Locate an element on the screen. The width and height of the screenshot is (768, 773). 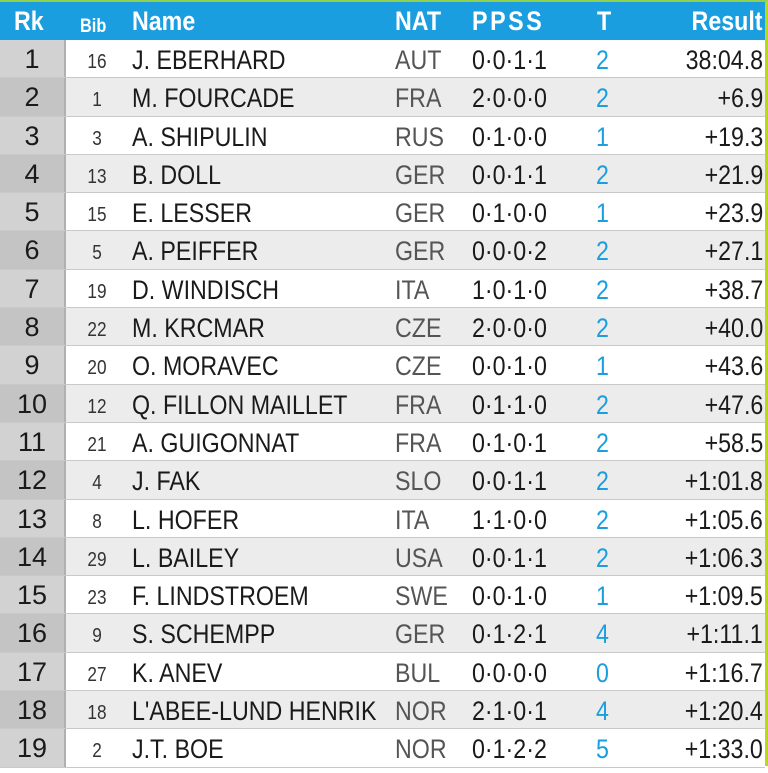
bib-cell: 1 is located at coordinates (97, 100).